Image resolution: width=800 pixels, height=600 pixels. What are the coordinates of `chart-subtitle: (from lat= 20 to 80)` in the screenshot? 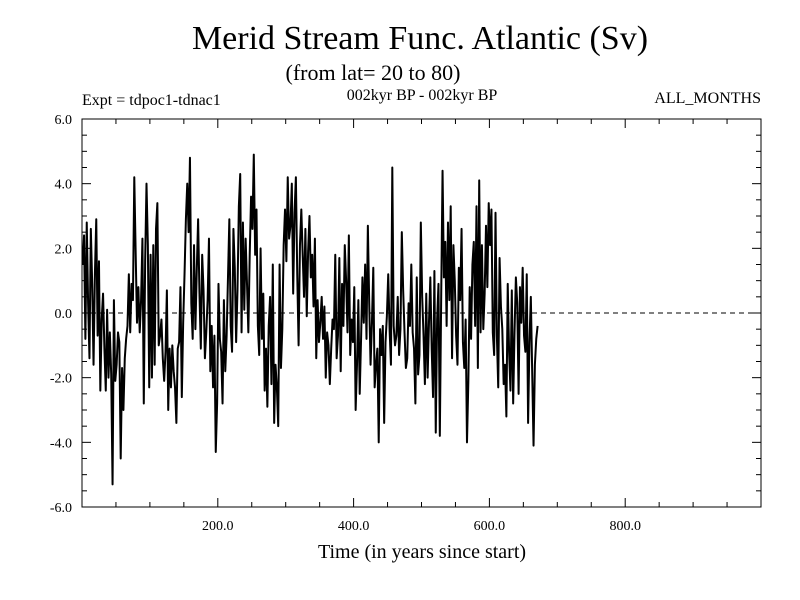 It's located at (373, 72).